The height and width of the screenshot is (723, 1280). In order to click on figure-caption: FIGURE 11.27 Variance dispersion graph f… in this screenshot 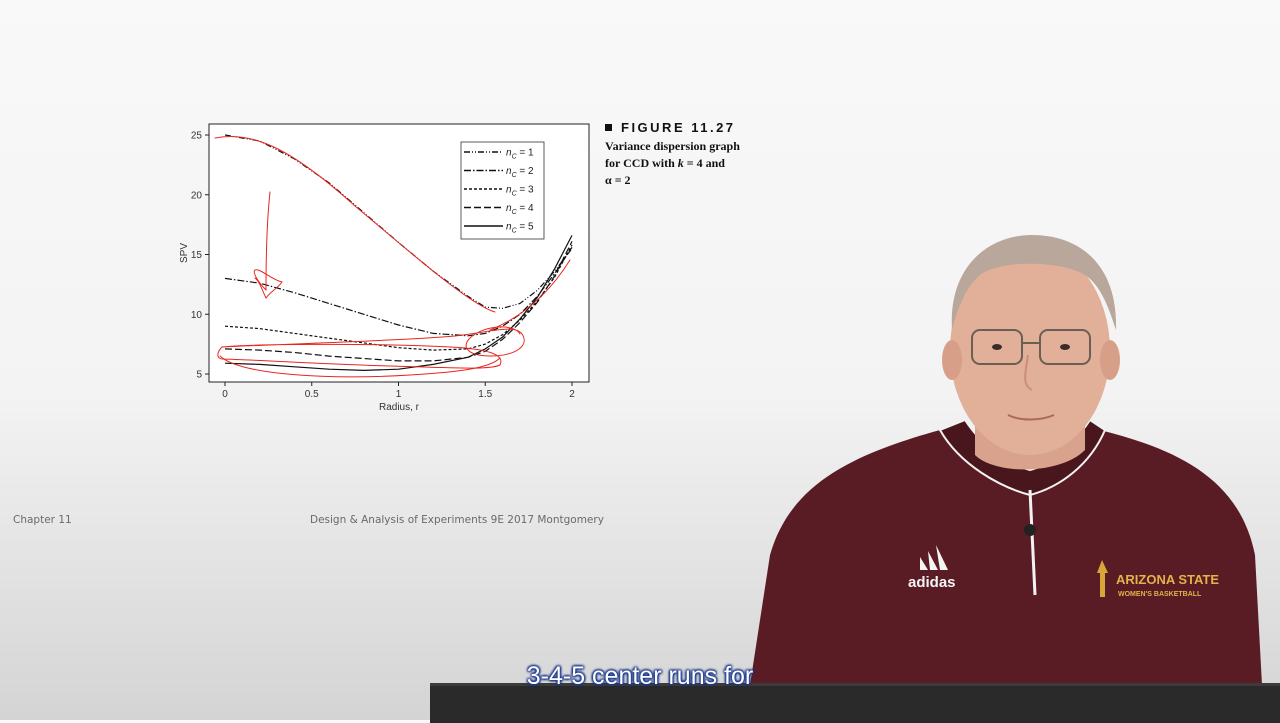, I will do `click(705, 154)`.